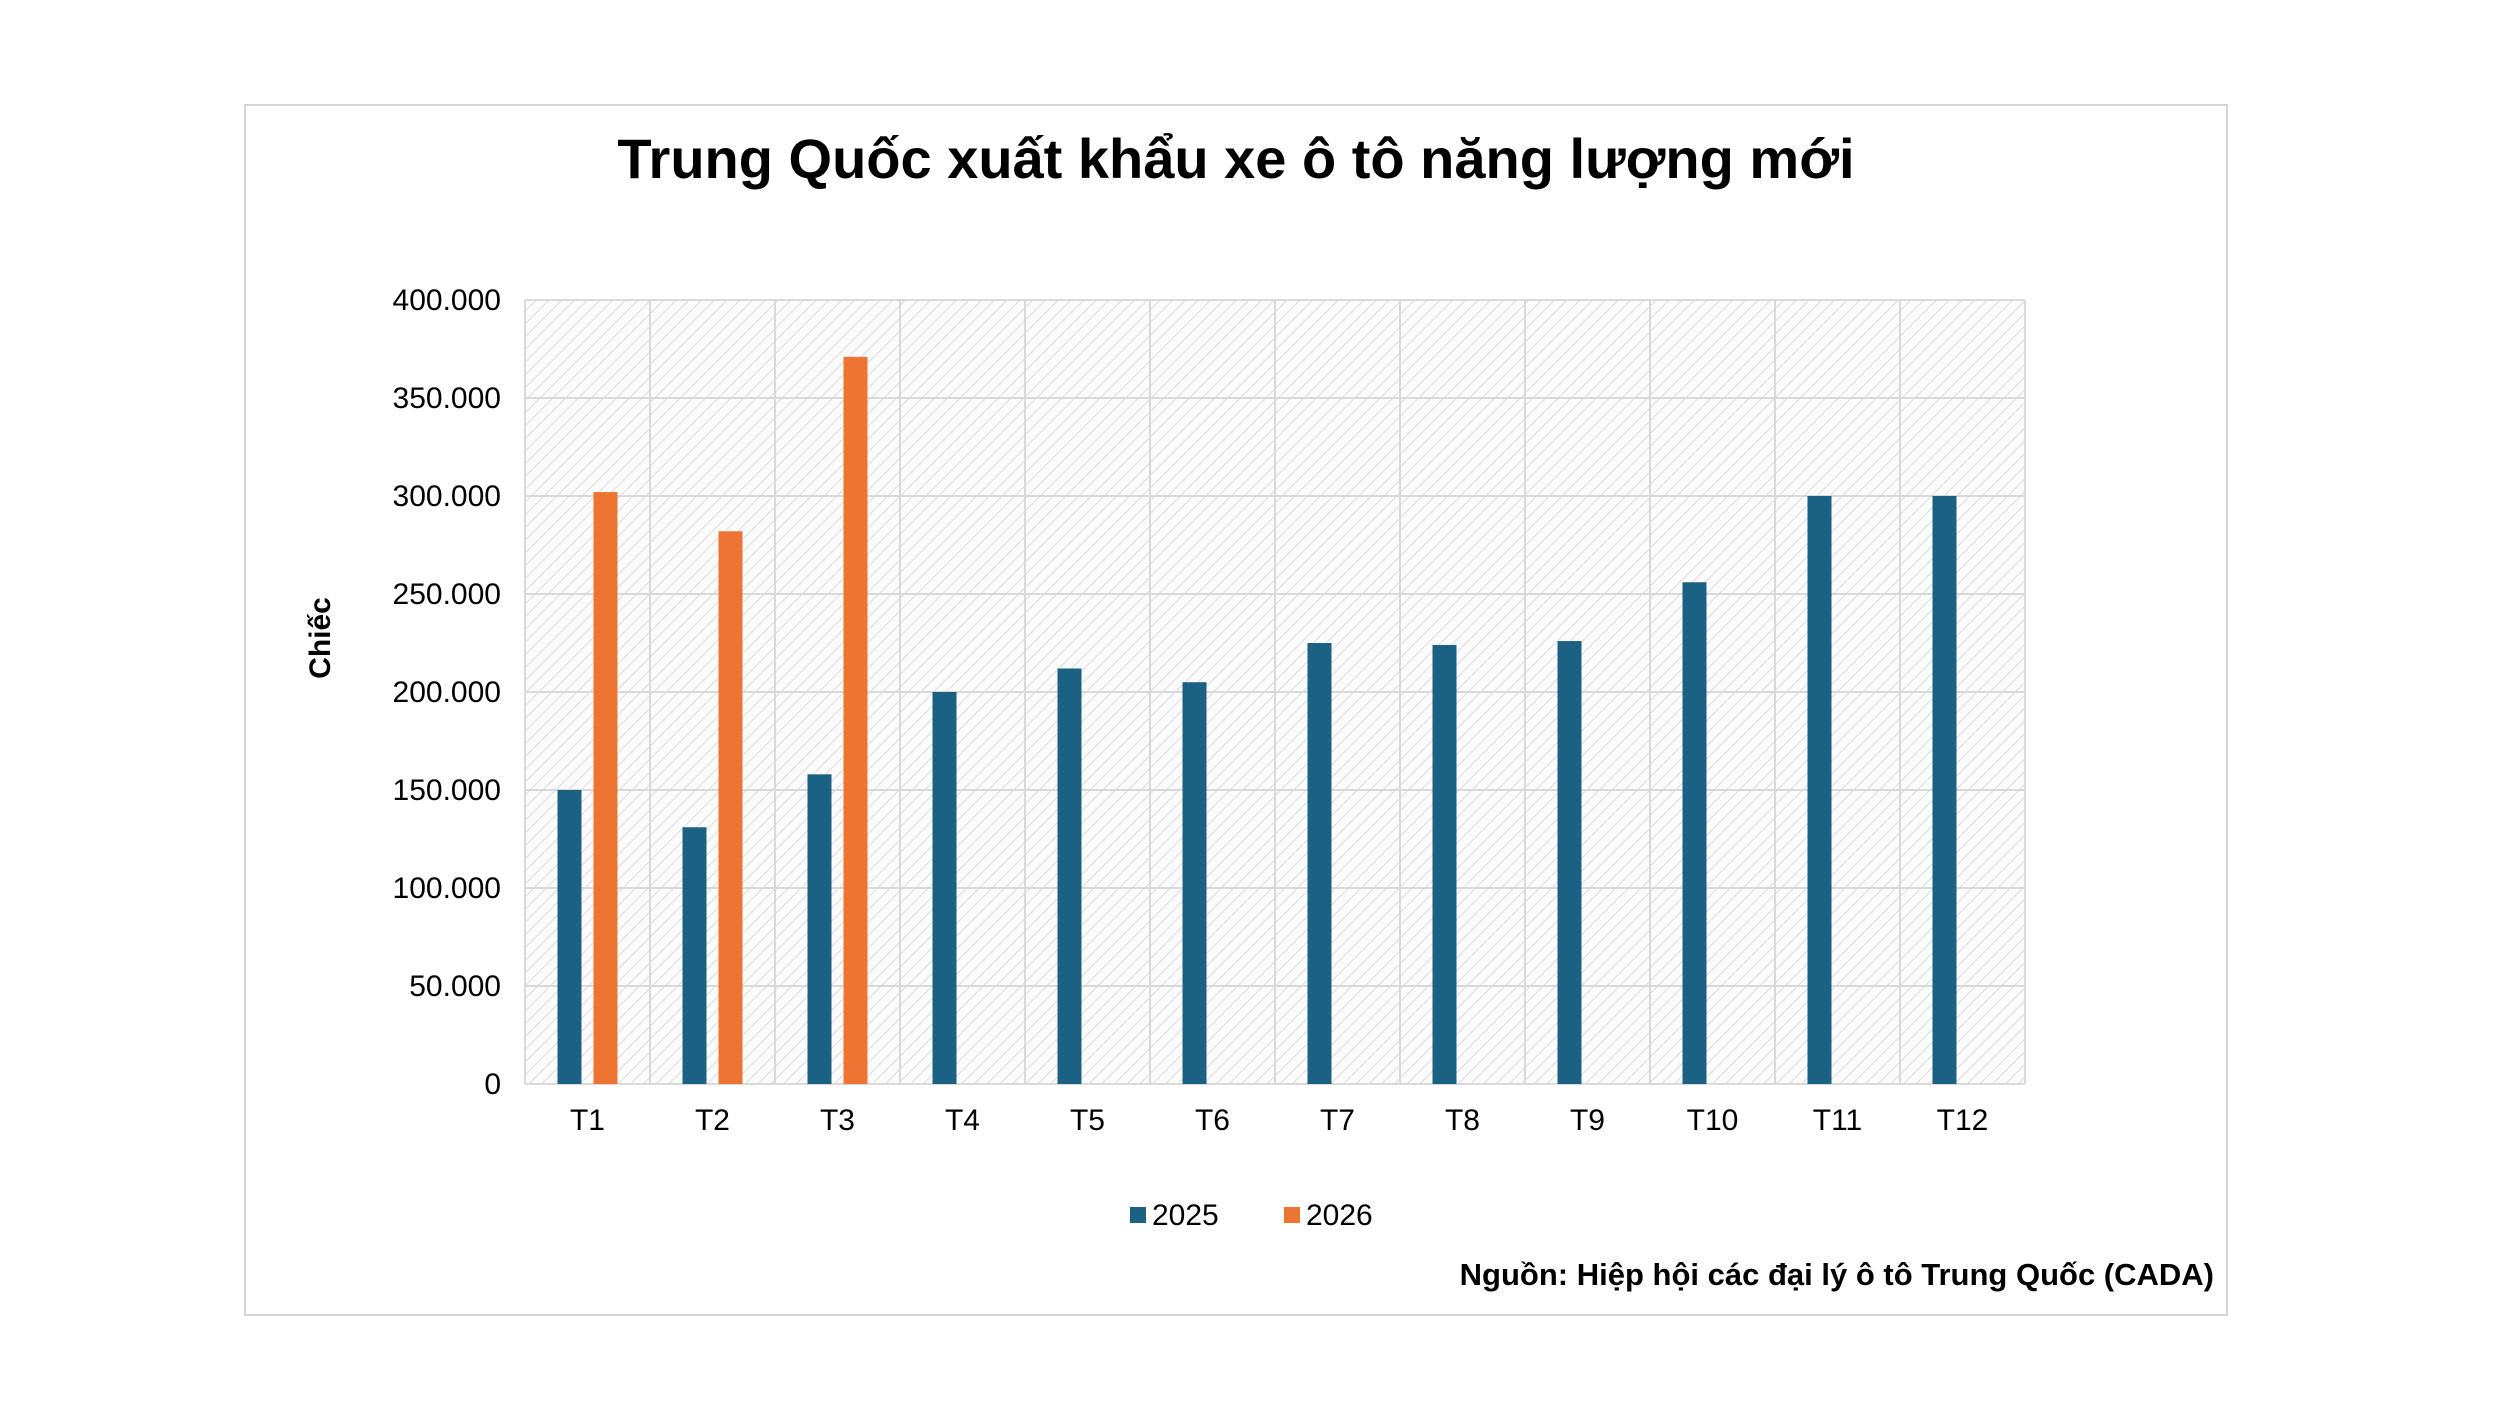  Describe the element at coordinates (492, 1084) in the screenshot. I see `y-tick-label: 0` at that location.